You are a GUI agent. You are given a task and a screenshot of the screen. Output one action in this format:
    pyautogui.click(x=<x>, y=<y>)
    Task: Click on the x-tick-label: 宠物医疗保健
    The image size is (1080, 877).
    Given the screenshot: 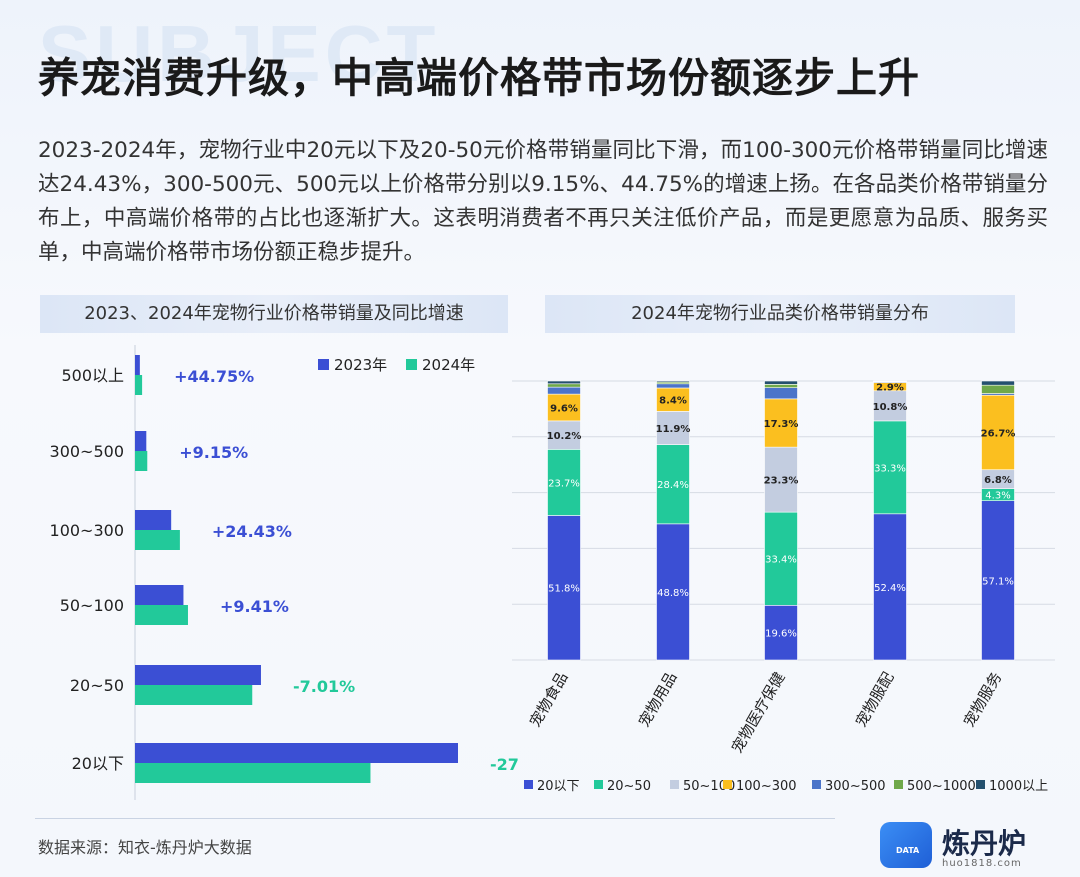 What is the action you would take?
    pyautogui.click(x=758, y=712)
    